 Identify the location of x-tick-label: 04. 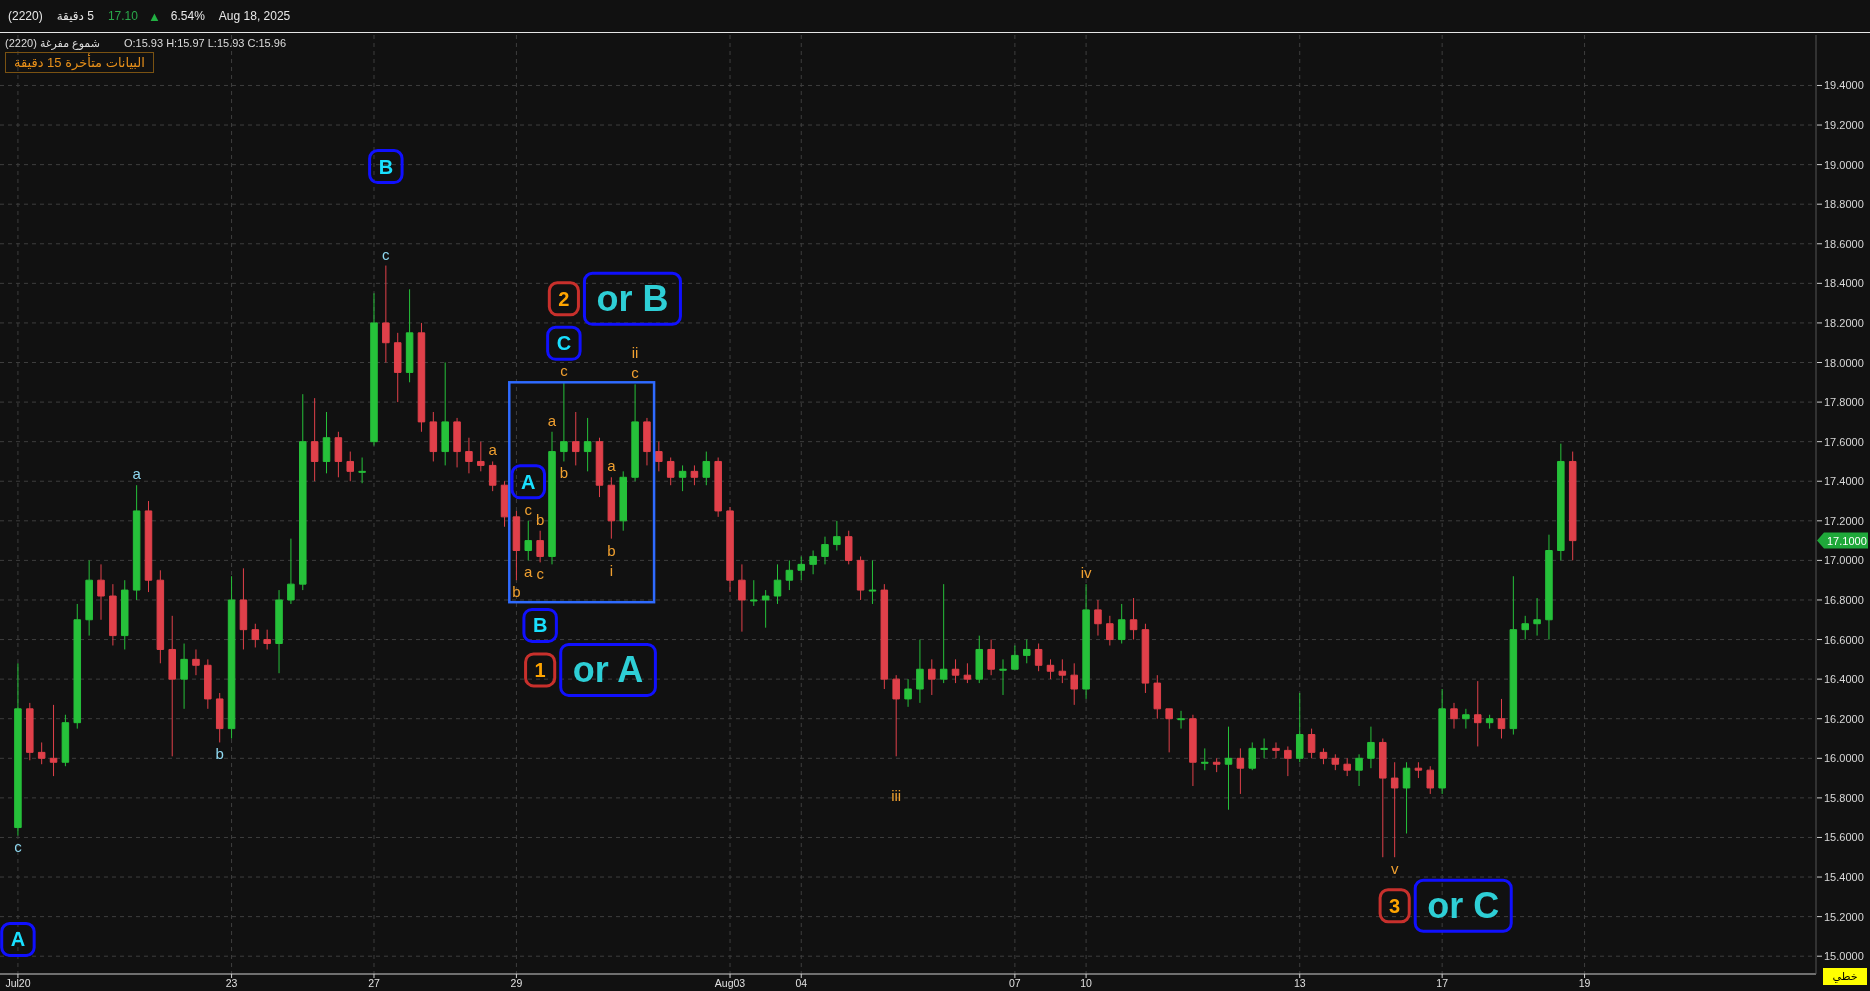
(801, 983).